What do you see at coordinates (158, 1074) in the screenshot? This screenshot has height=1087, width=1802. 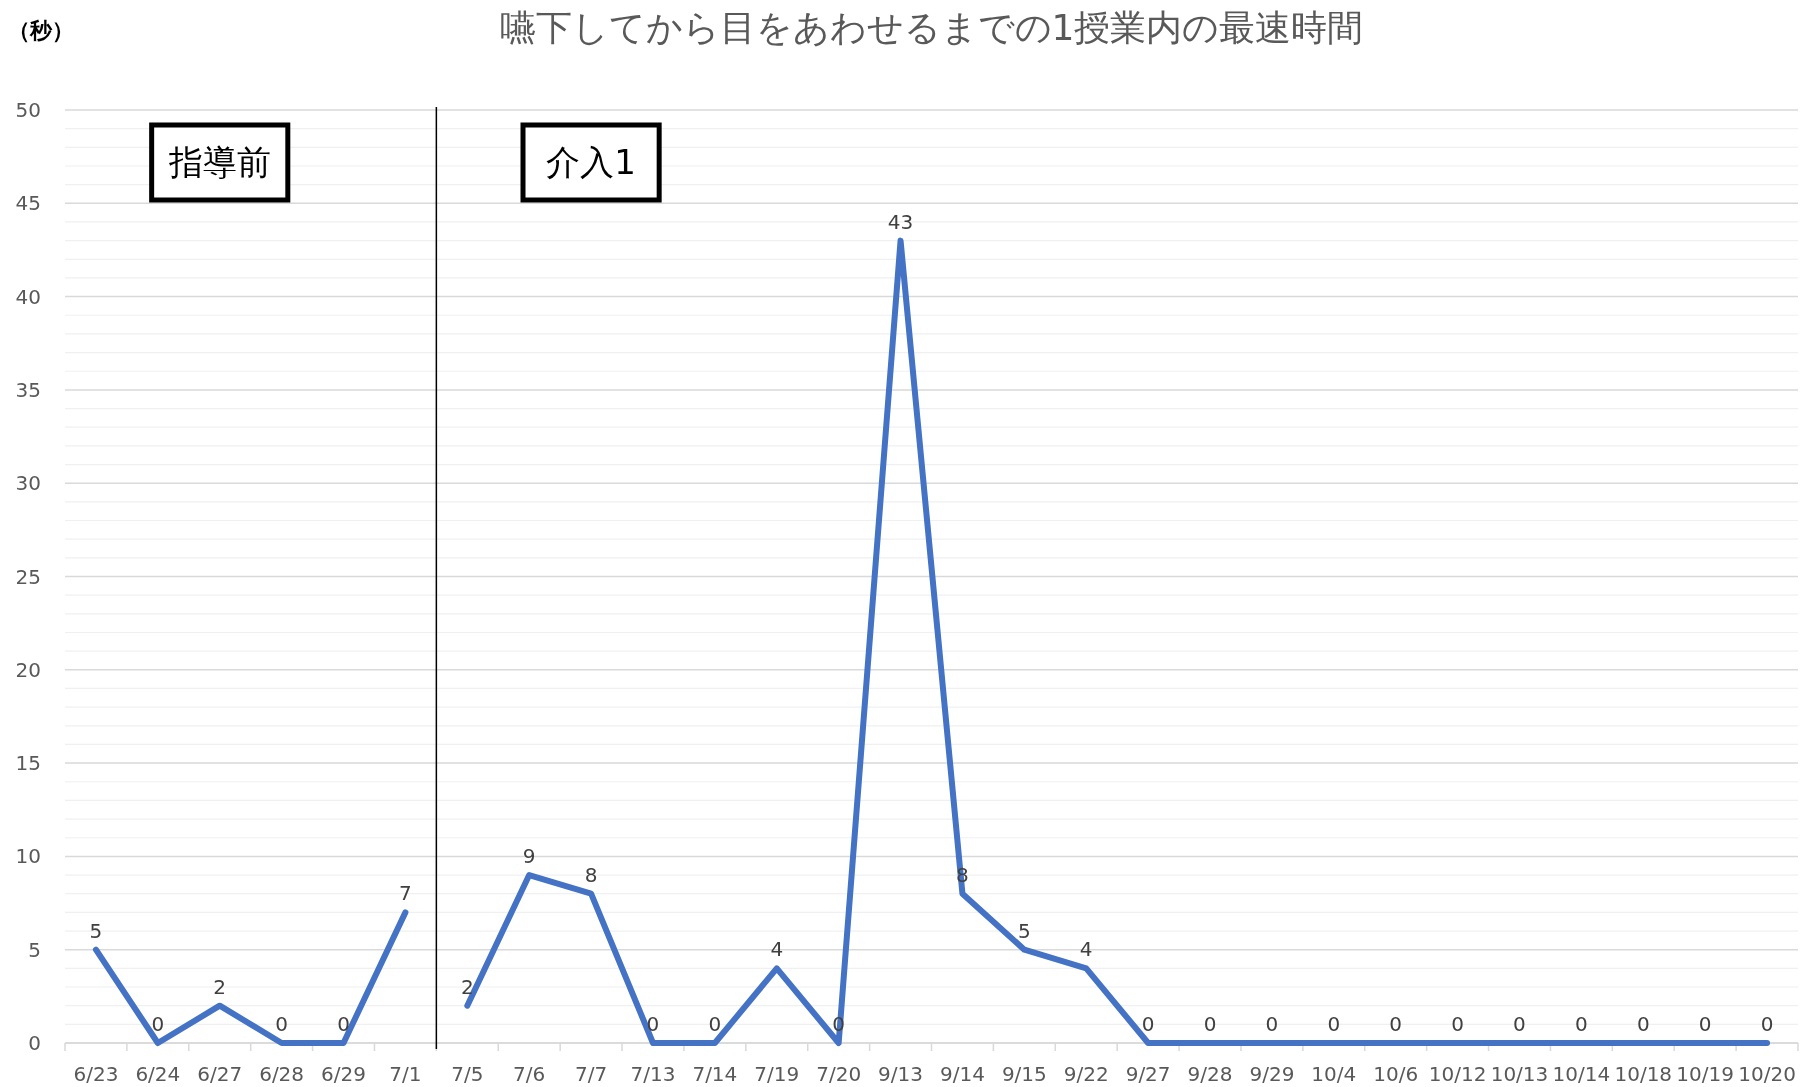 I see `x-tick-label: 6/24` at bounding box center [158, 1074].